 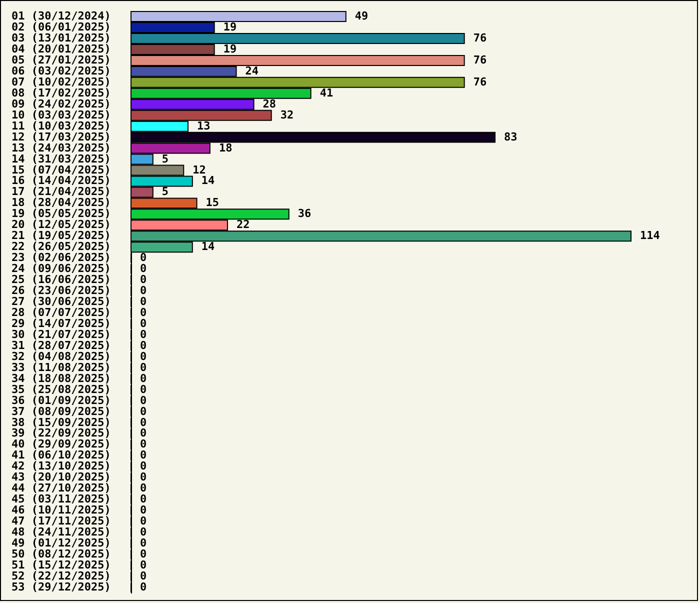 I want to click on y-tick-label: 46 (10/11/2025), so click(x=61, y=510).